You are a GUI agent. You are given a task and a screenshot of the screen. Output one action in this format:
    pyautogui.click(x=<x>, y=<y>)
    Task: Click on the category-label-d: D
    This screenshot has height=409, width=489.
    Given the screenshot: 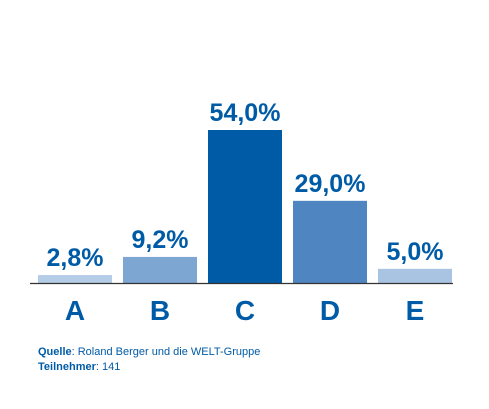 What is the action you would take?
    pyautogui.click(x=330, y=310)
    